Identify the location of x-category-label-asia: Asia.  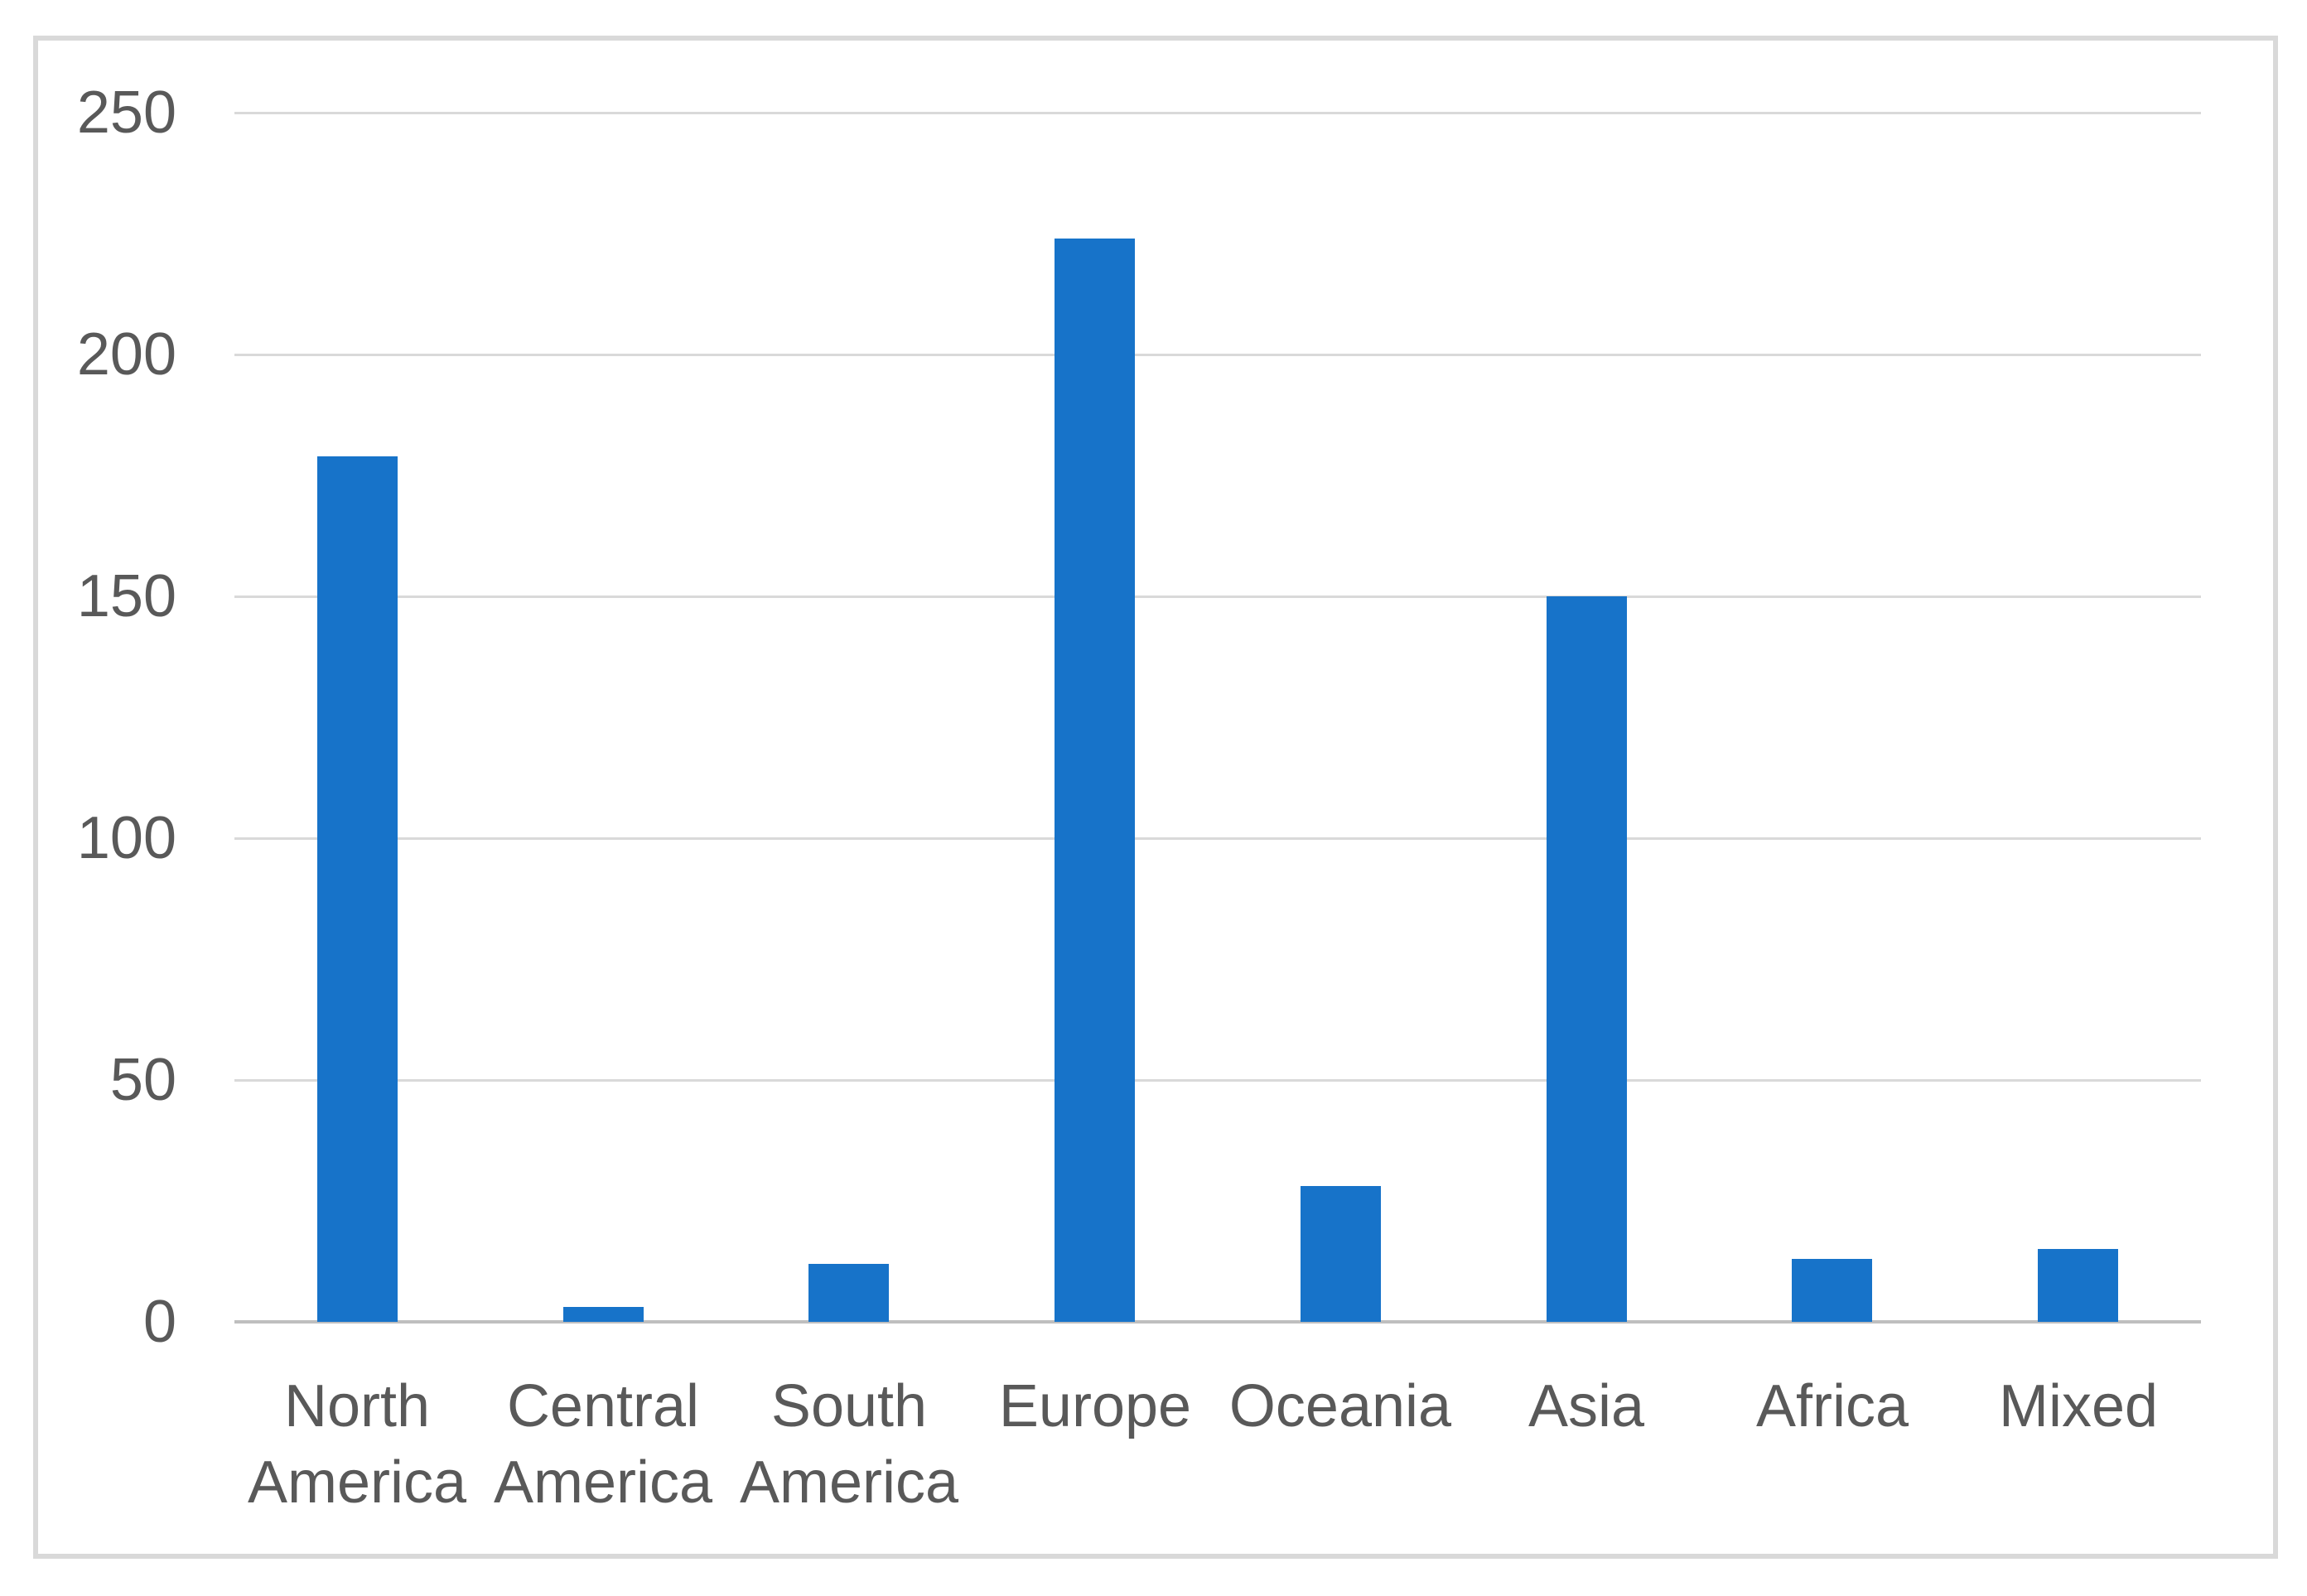
(1586, 1406).